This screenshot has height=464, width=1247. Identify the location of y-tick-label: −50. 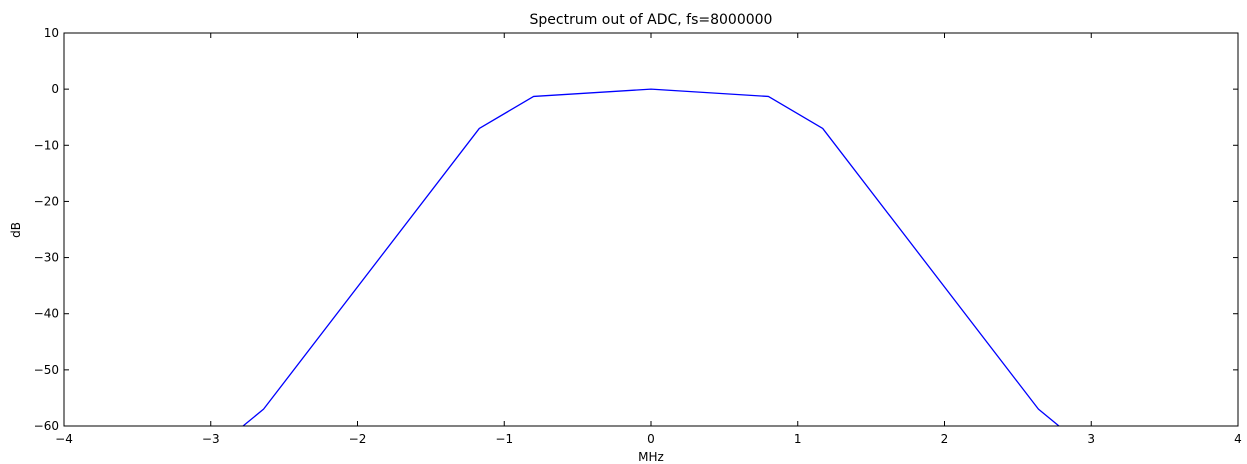
(46, 370).